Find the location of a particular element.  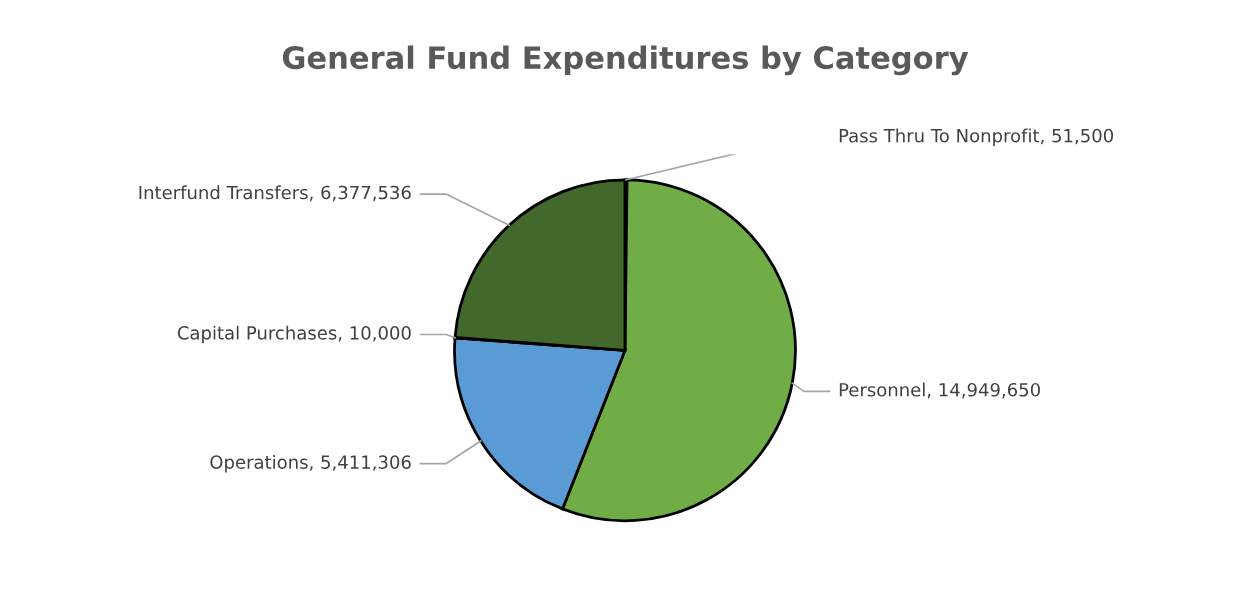

slice-label: Interfund Transfers, 6,377,536 is located at coordinates (275, 193).